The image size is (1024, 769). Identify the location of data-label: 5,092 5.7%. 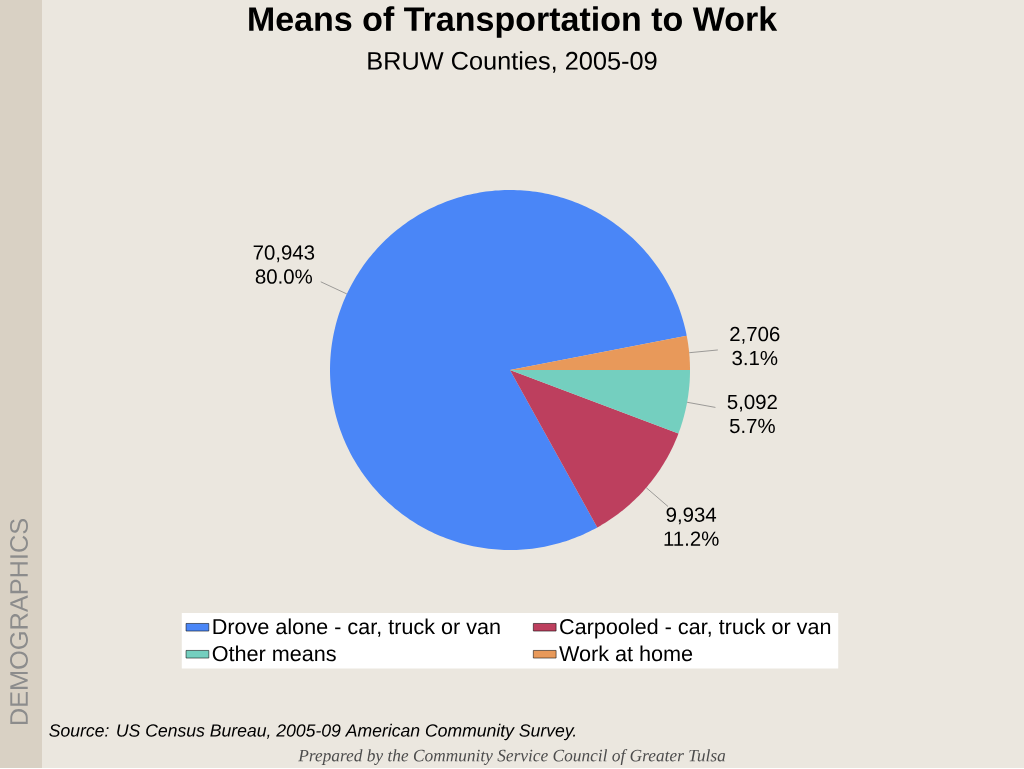
(752, 413).